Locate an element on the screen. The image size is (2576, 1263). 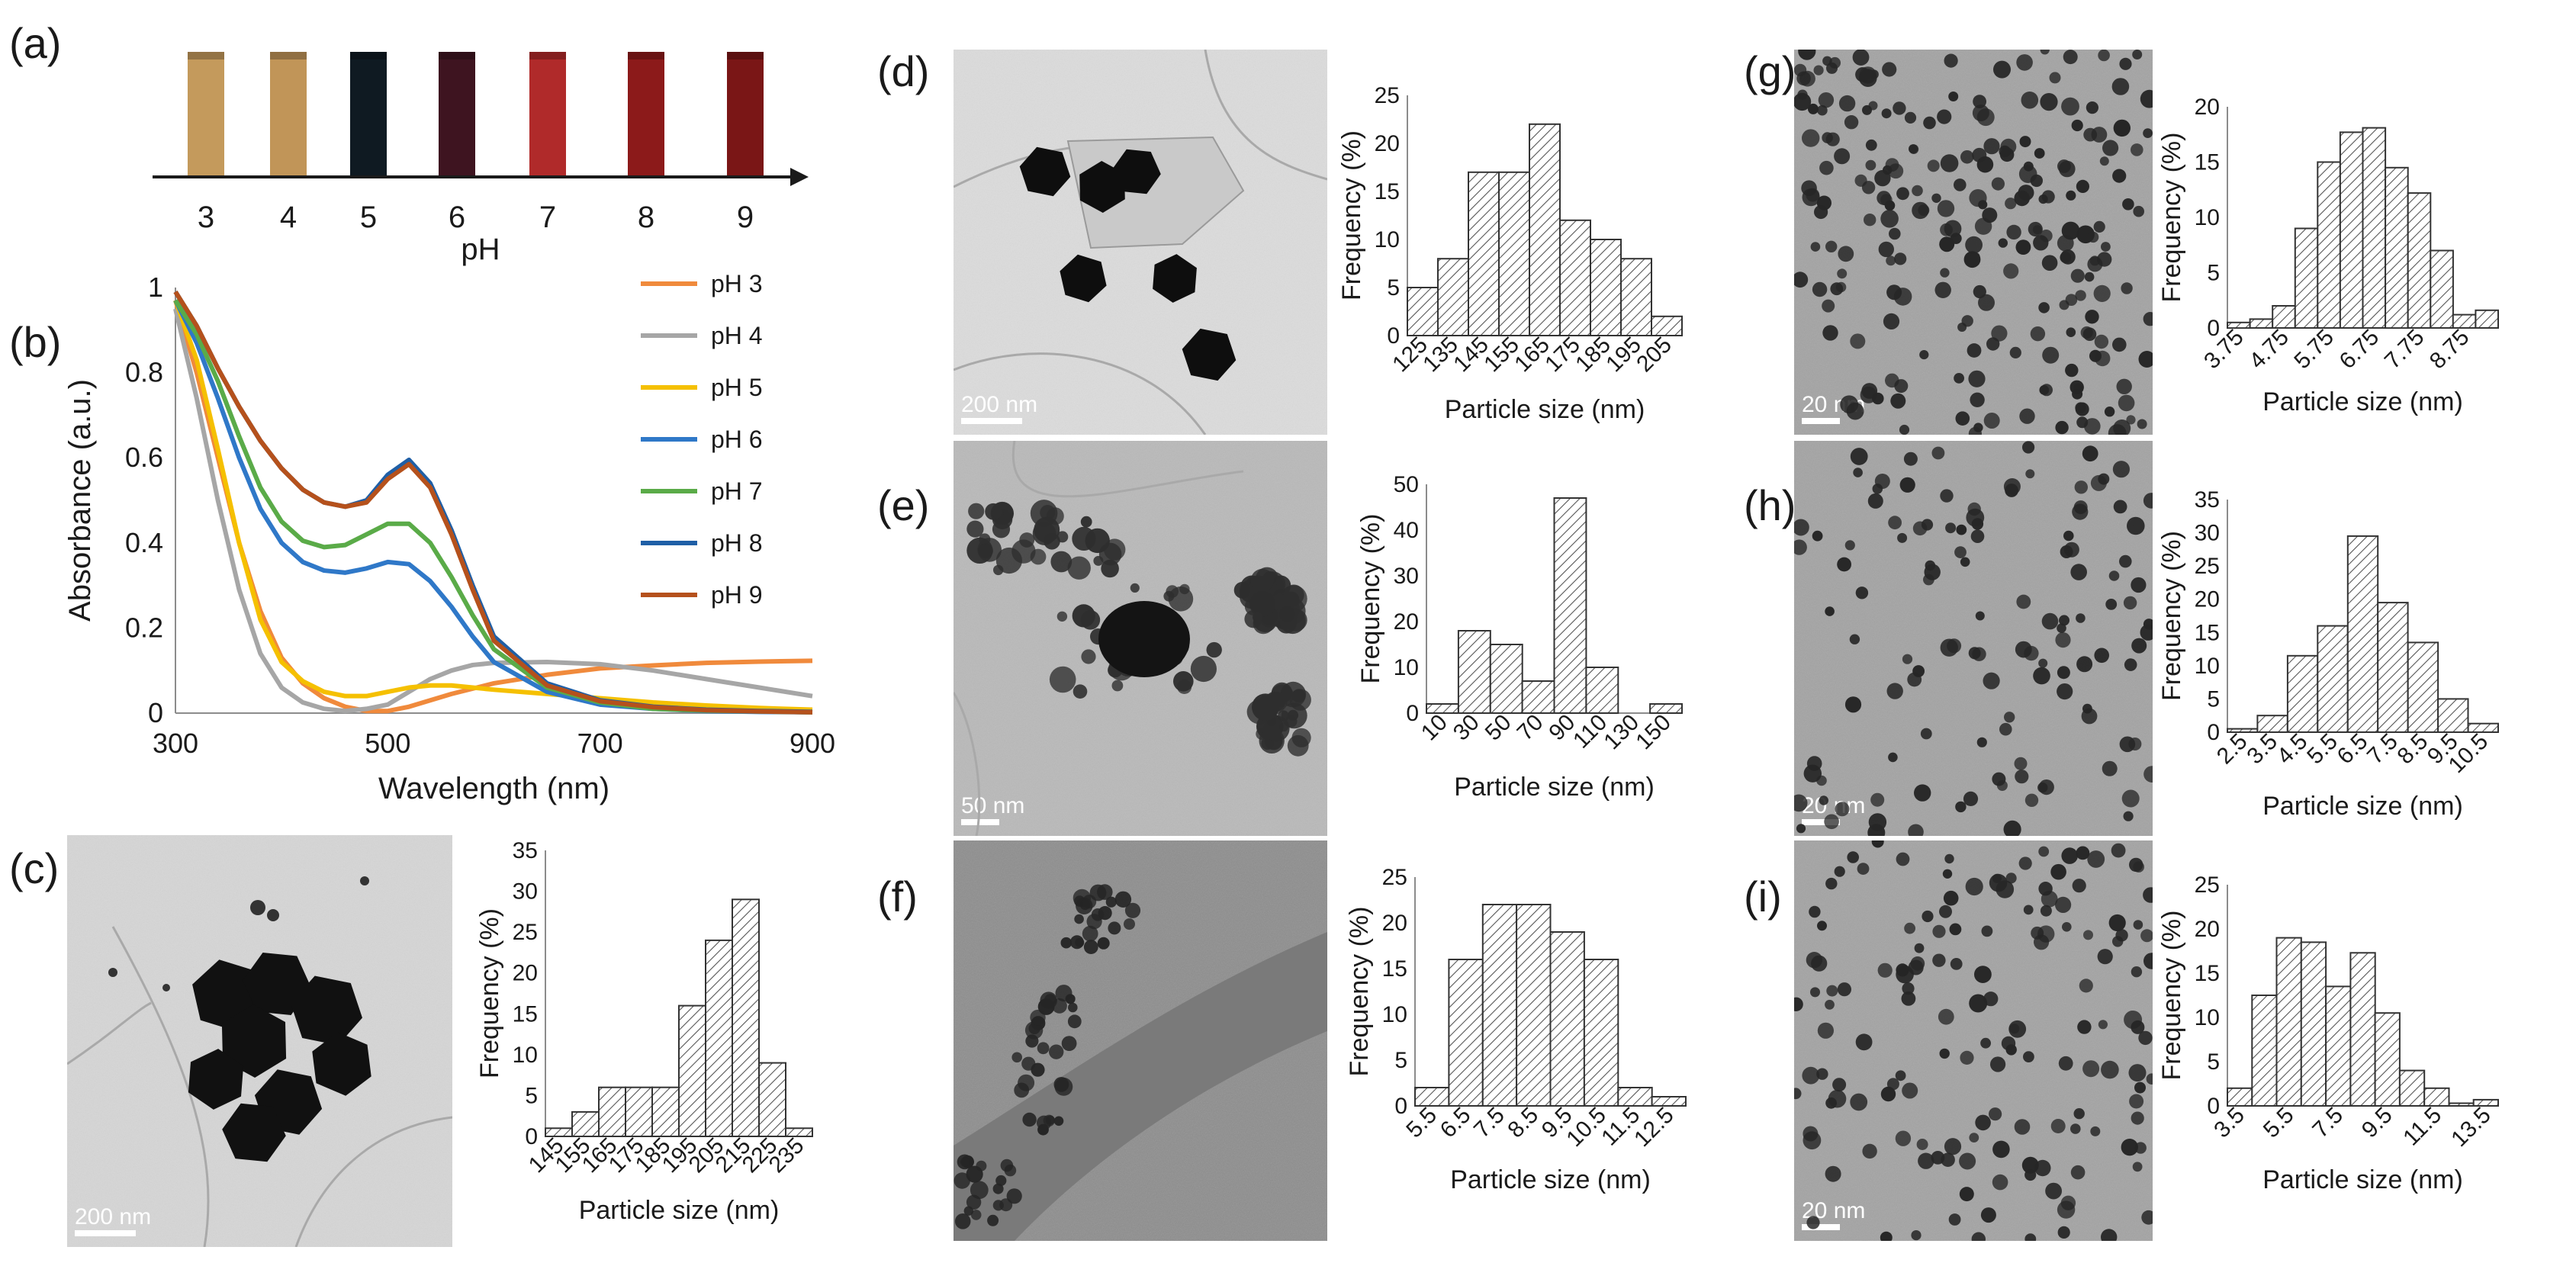
tem-background is located at coordinates (1974, 1040).